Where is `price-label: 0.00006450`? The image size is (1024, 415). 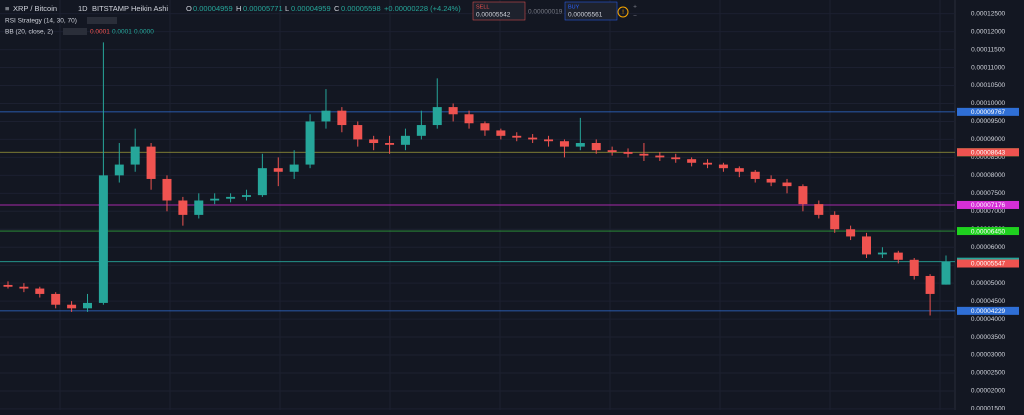 price-label: 0.00006450 is located at coordinates (988, 231).